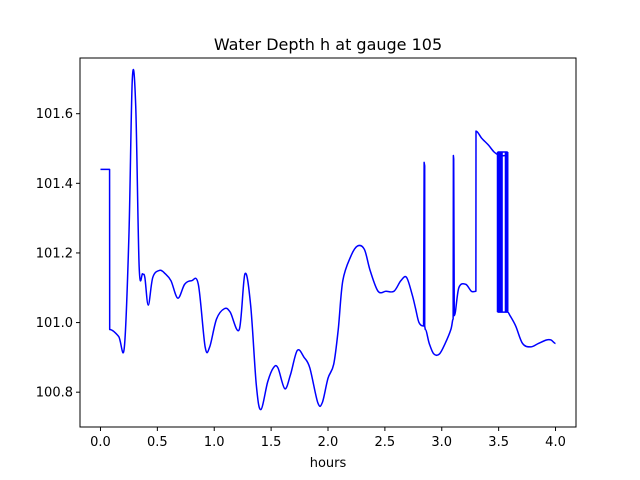 The height and width of the screenshot is (480, 640). I want to click on y-tick-label: 101.6, so click(54, 114).